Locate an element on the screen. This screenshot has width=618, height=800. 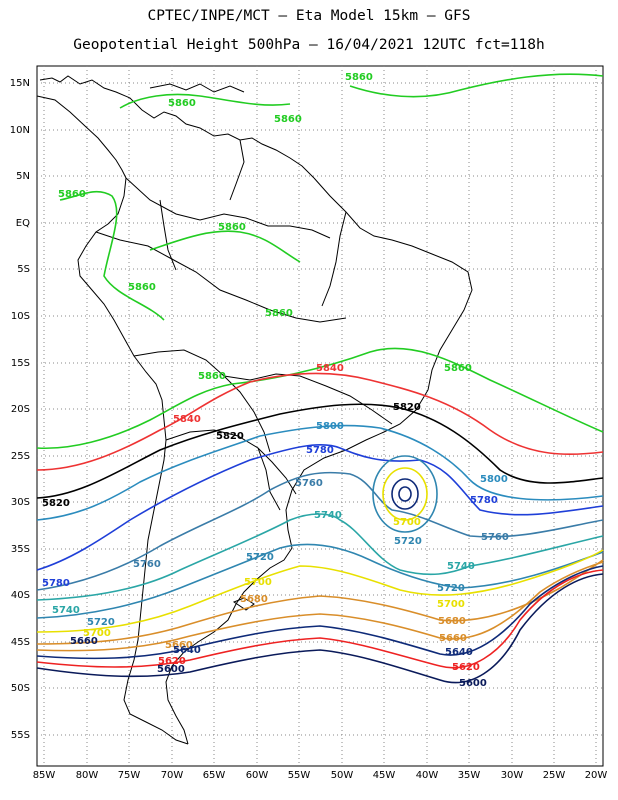
lat-label: 5N is located at coordinates (23, 176).